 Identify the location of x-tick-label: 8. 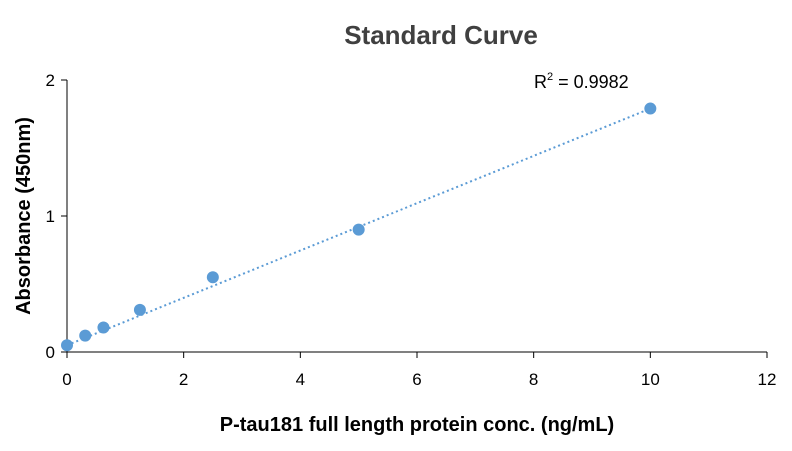
(533, 379).